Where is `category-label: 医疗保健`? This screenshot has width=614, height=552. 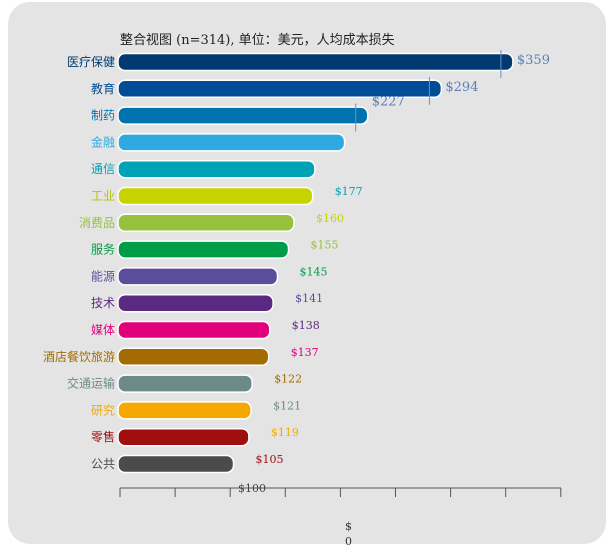 category-label: 医疗保健 is located at coordinates (91, 62).